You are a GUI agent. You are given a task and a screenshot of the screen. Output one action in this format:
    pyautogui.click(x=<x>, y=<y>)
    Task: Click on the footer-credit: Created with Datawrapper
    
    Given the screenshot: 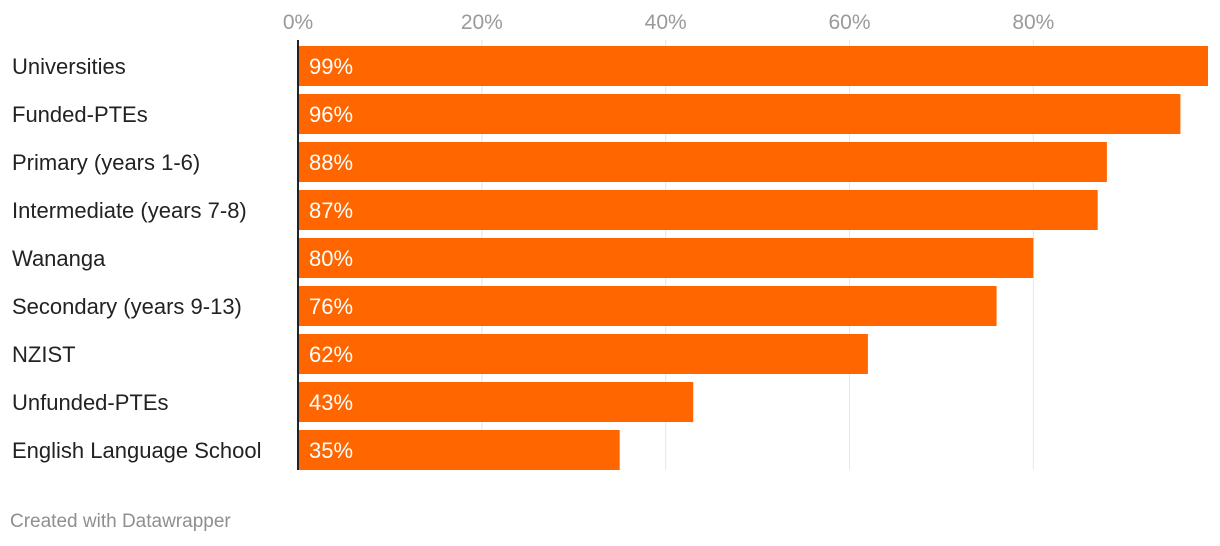 What is the action you would take?
    pyautogui.click(x=120, y=521)
    